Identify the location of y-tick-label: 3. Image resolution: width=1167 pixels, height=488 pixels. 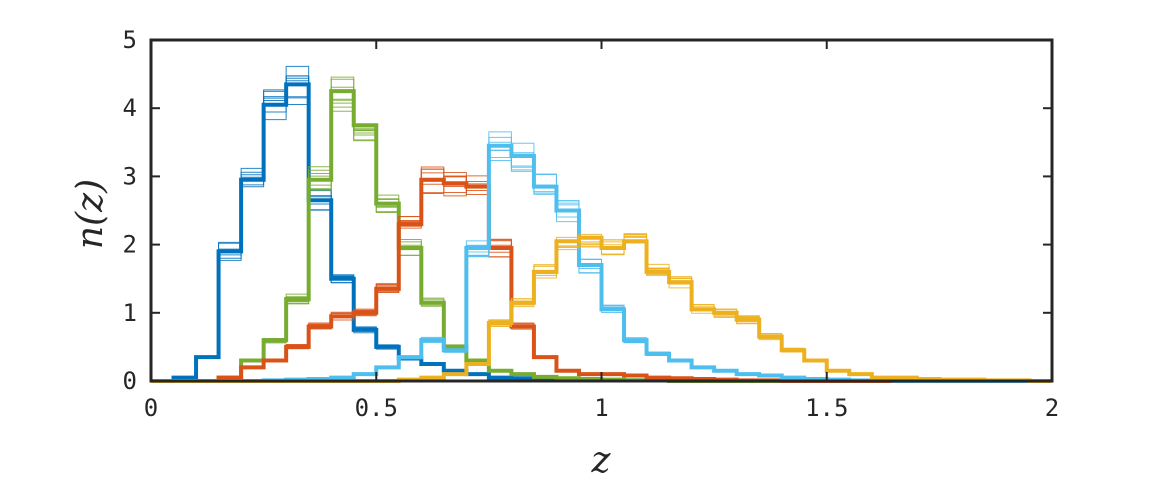
(130, 176).